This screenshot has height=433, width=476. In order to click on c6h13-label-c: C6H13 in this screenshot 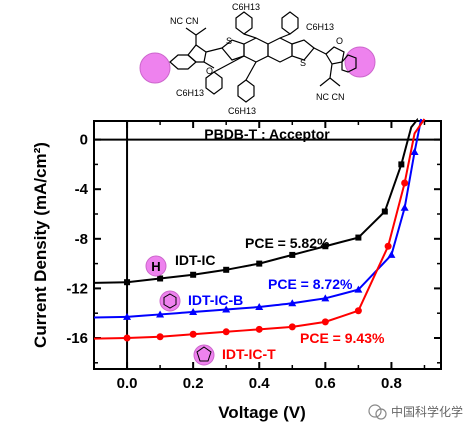, I will do `click(190, 93)`.